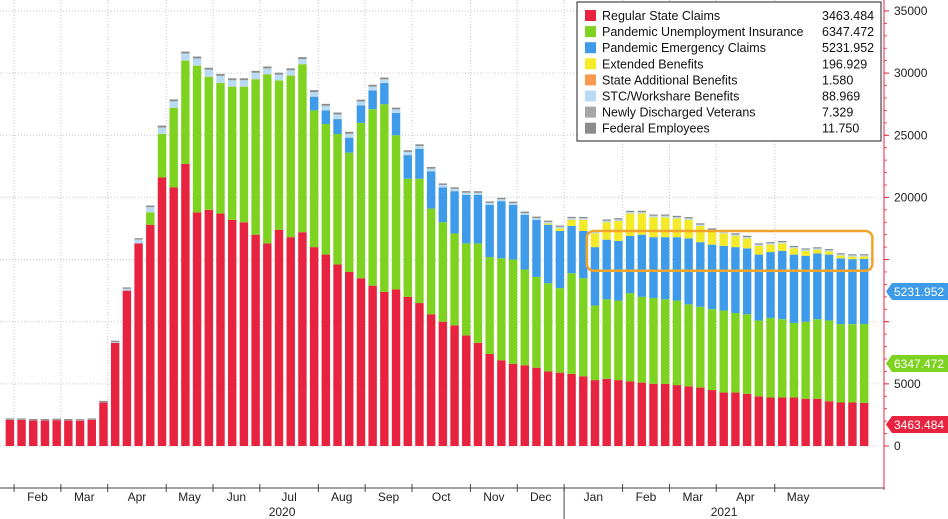 This screenshot has width=948, height=519. I want to click on y-tick-label: 5000, so click(907, 384).